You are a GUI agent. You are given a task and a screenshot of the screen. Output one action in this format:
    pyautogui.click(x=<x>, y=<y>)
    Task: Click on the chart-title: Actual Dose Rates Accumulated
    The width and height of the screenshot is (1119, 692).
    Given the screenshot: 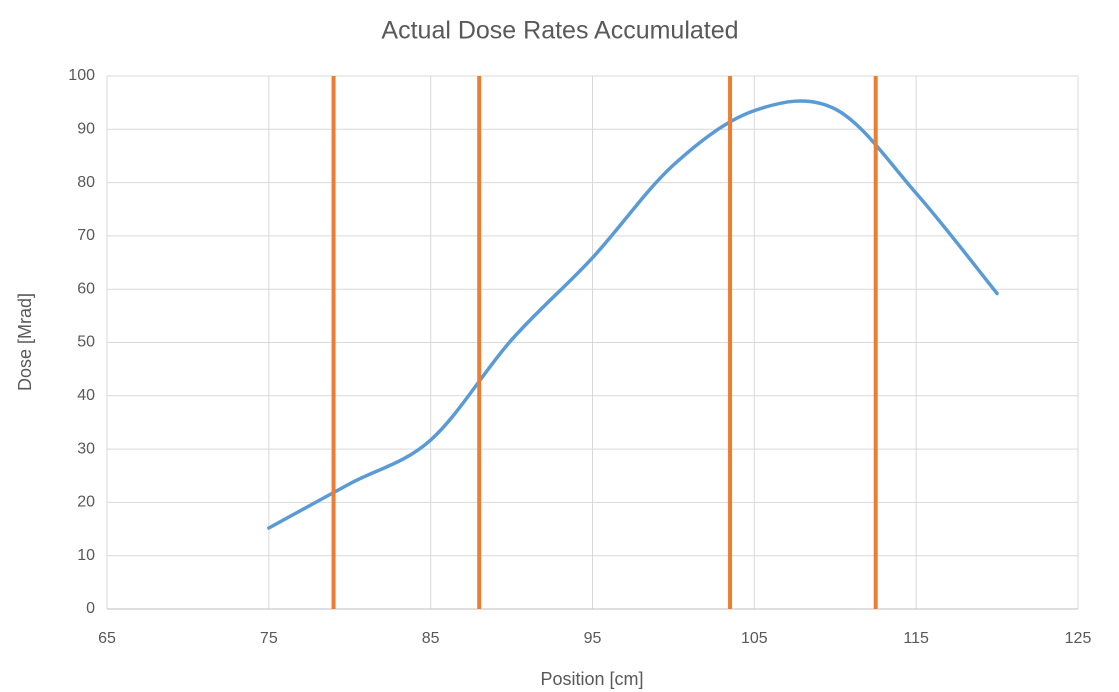 What is the action you would take?
    pyautogui.click(x=559, y=31)
    